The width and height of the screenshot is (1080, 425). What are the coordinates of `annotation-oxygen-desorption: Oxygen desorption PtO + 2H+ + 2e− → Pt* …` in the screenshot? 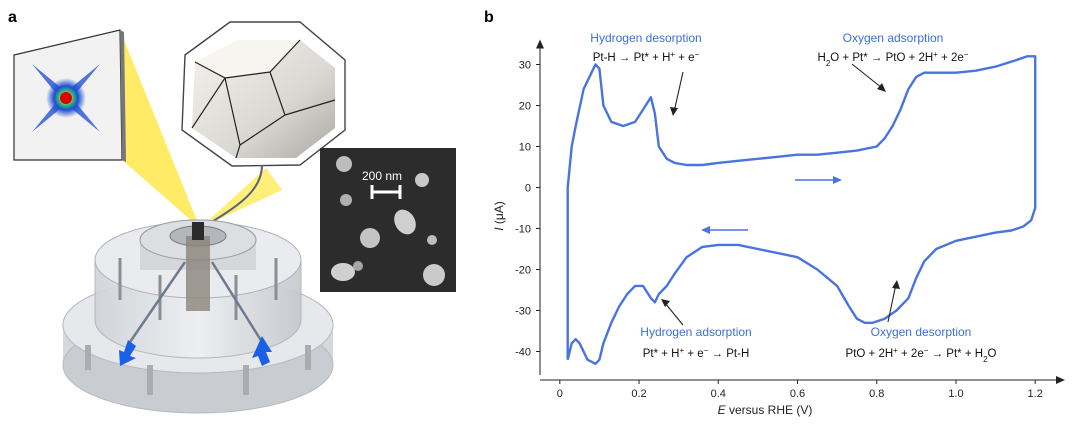 It's located at (921, 344).